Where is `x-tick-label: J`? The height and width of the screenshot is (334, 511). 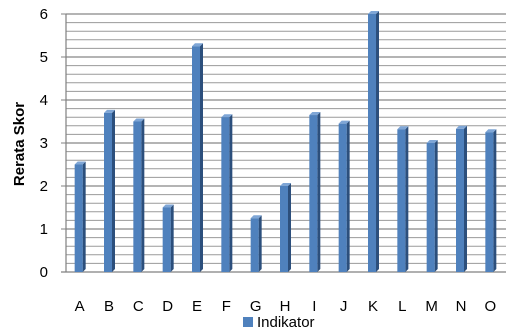
x-tick-label: J is located at coordinates (344, 306).